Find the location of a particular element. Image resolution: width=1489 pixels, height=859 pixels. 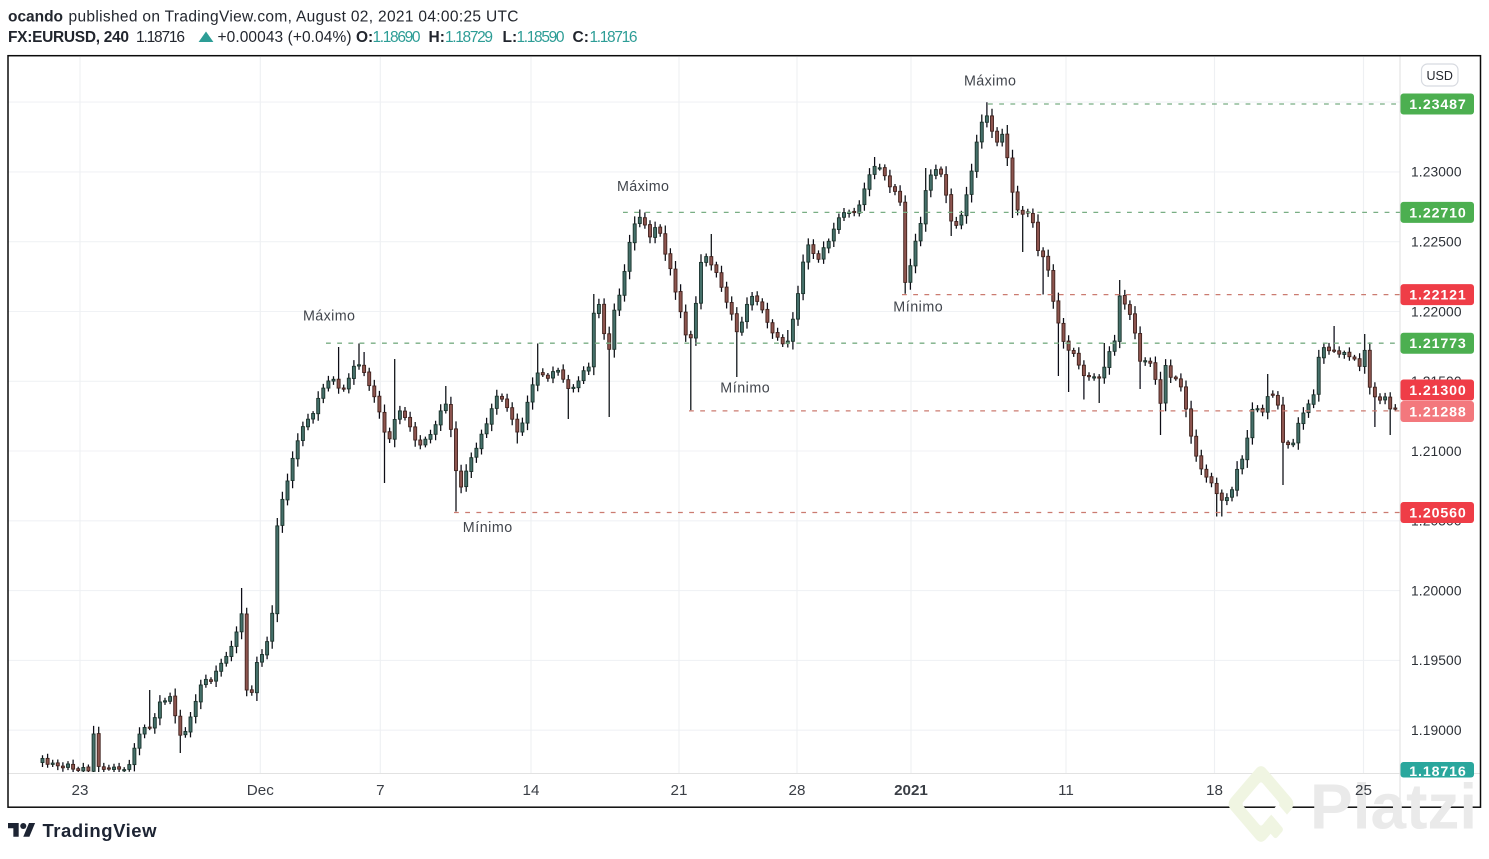

svg-text: 18 is located at coordinates (1214, 790).